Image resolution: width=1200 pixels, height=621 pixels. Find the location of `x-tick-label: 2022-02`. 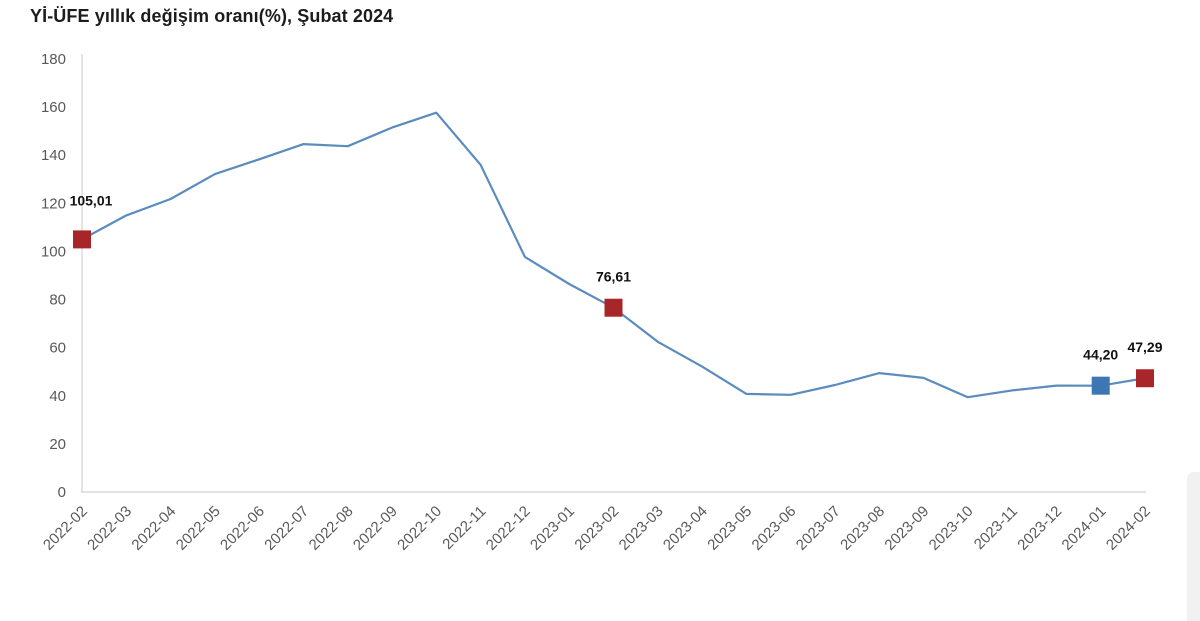

x-tick-label: 2022-02 is located at coordinates (65, 528).